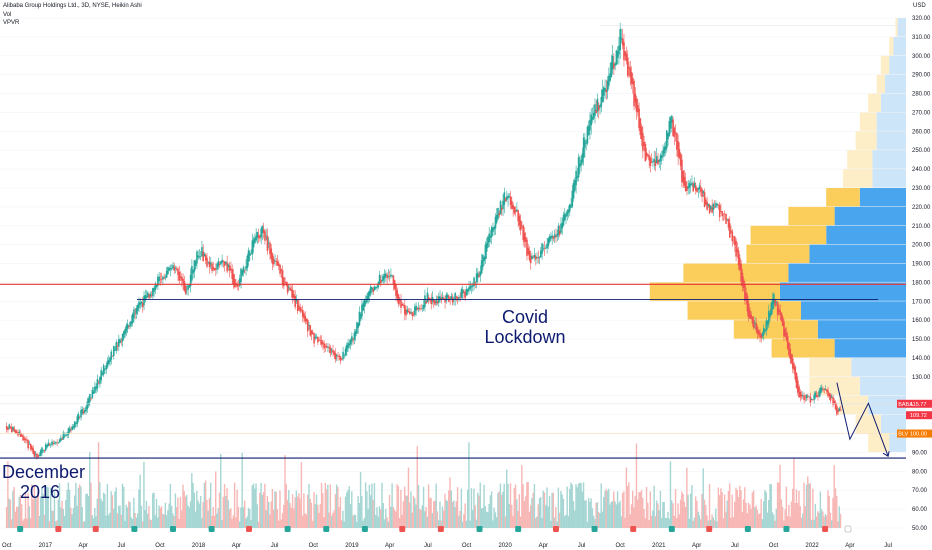  I want to click on vpvr-indicator-label: VPVR, so click(11, 23).